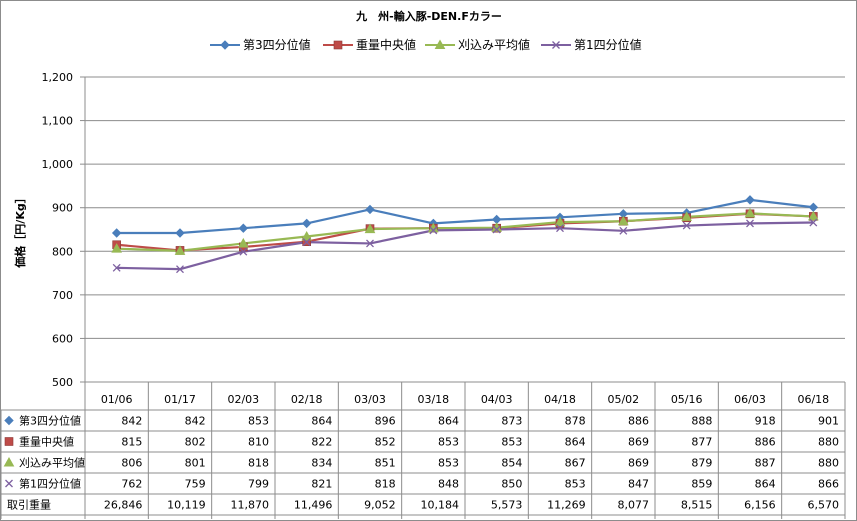 This screenshot has height=521, width=857. Describe the element at coordinates (701, 484) in the screenshot. I see `table-cell: 859` at that location.